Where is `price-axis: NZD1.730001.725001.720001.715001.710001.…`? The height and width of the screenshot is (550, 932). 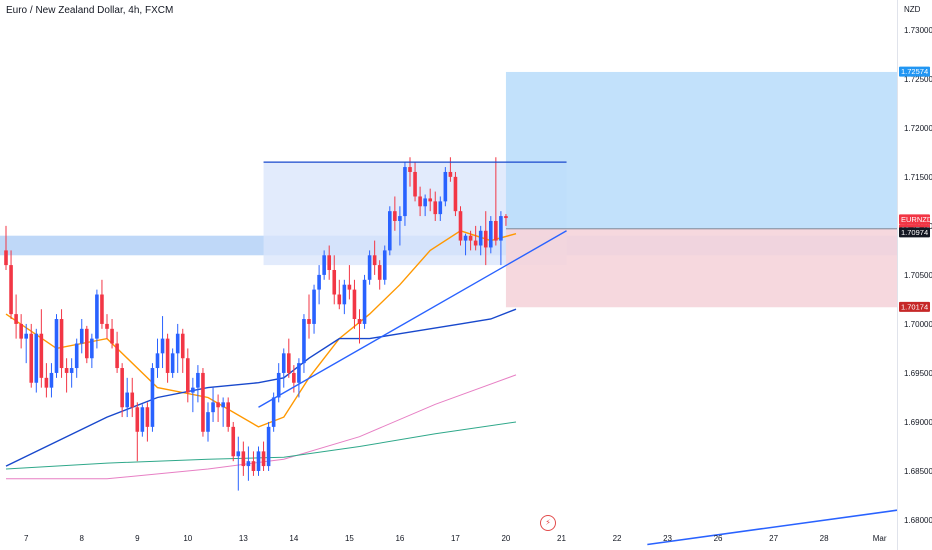 price-axis: NZD1.730001.725001.720001.715001.710001.… is located at coordinates (914, 275).